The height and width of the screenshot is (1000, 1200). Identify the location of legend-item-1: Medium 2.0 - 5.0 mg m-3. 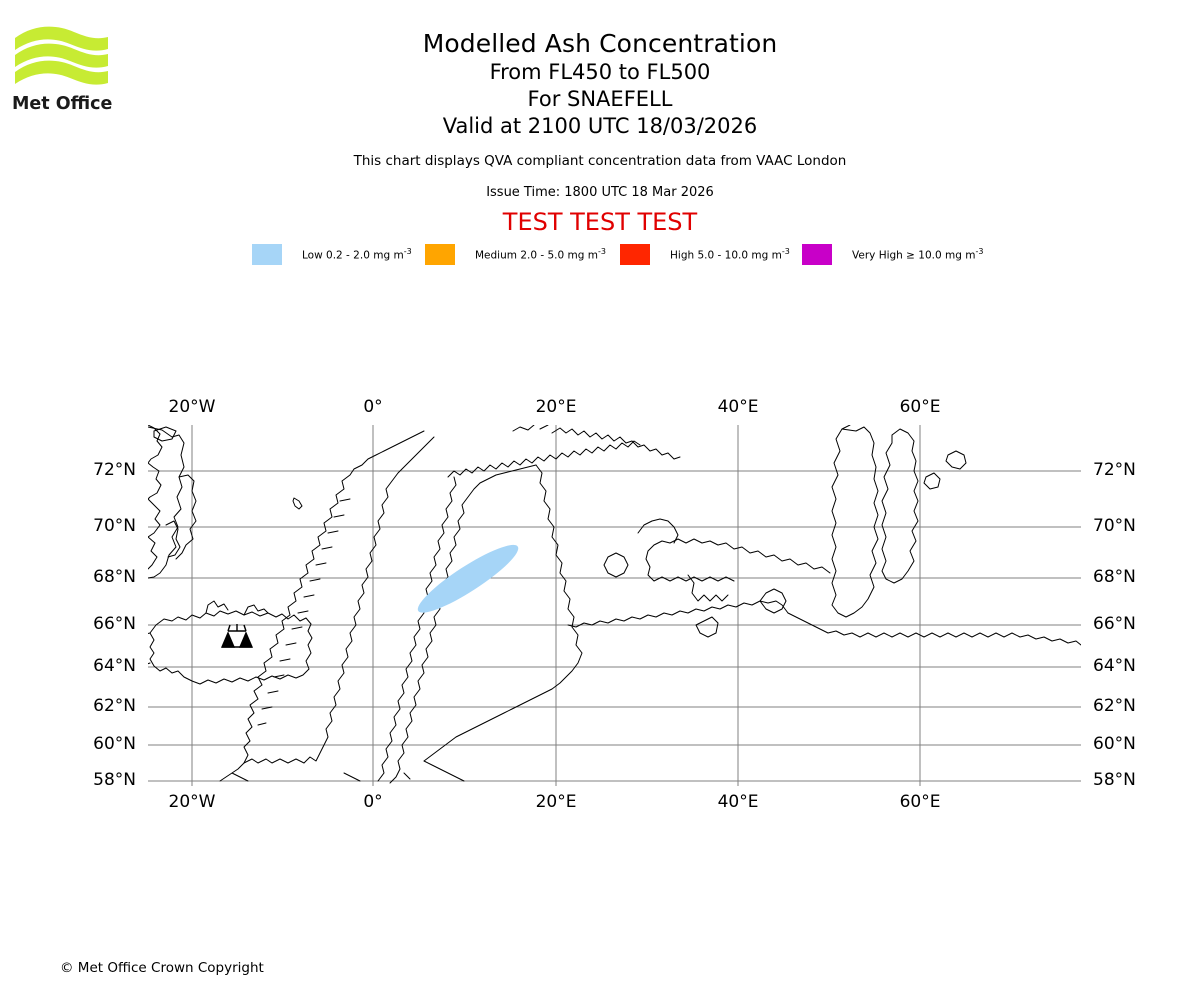
(515, 254).